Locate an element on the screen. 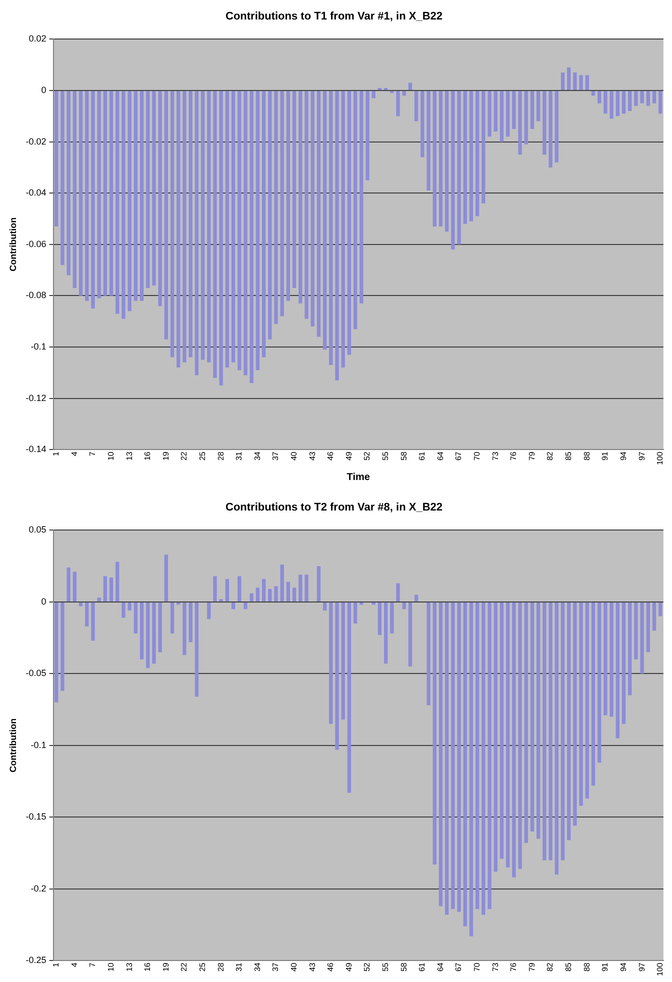 Image resolution: width=672 pixels, height=982 pixels. x-tick-label: 4 is located at coordinates (74, 453).